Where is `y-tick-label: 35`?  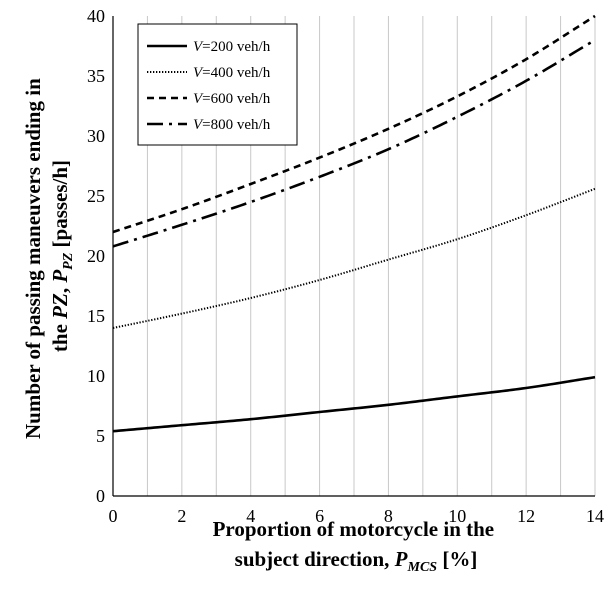
y-tick-label: 35 is located at coordinates (96, 76).